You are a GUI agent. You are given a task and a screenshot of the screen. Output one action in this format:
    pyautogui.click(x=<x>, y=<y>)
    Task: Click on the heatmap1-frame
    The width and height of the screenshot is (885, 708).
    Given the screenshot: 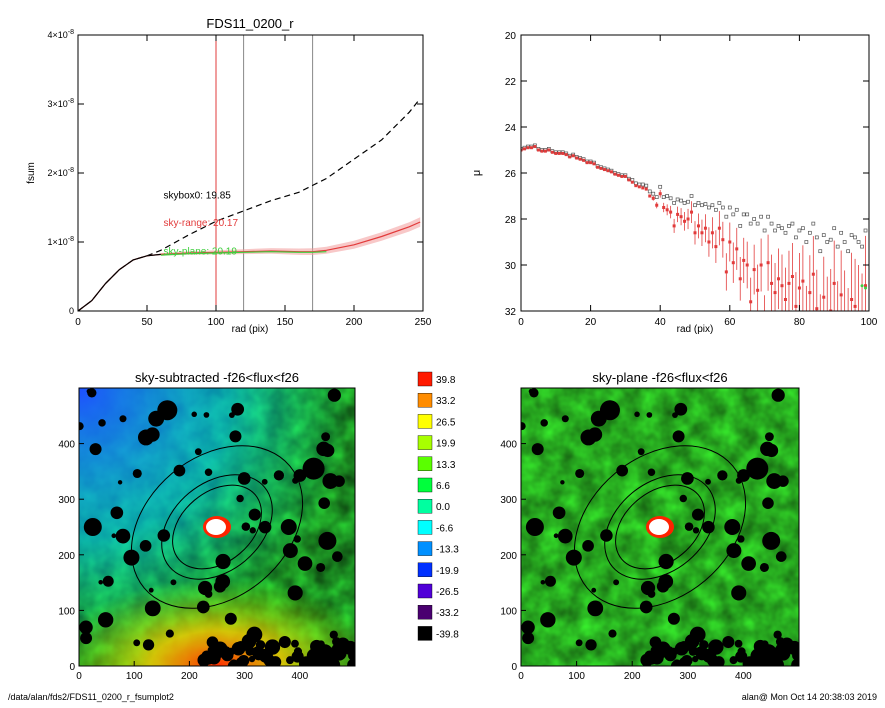 What is the action you would take?
    pyautogui.click(x=217, y=527)
    